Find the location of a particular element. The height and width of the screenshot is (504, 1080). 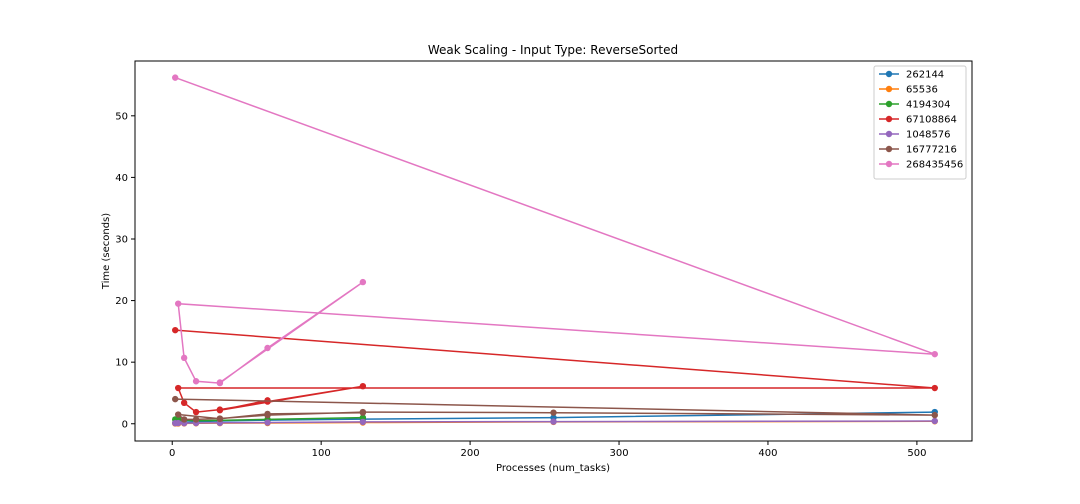

legend-label: 67108864 is located at coordinates (931, 120).